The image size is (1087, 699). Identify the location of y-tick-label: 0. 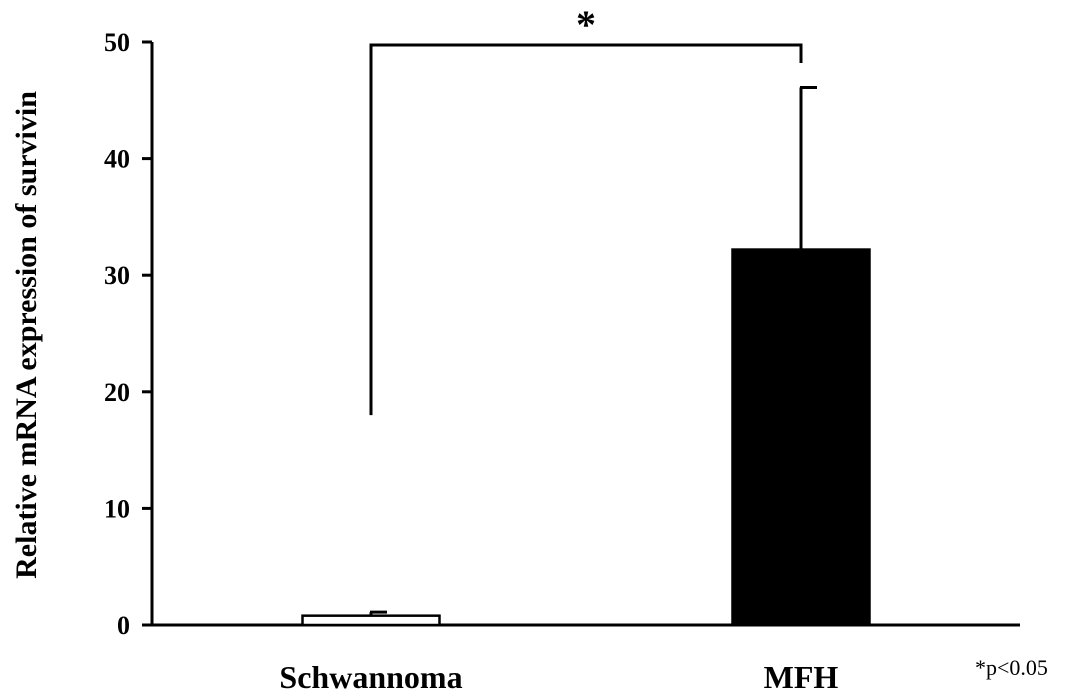
(123, 625).